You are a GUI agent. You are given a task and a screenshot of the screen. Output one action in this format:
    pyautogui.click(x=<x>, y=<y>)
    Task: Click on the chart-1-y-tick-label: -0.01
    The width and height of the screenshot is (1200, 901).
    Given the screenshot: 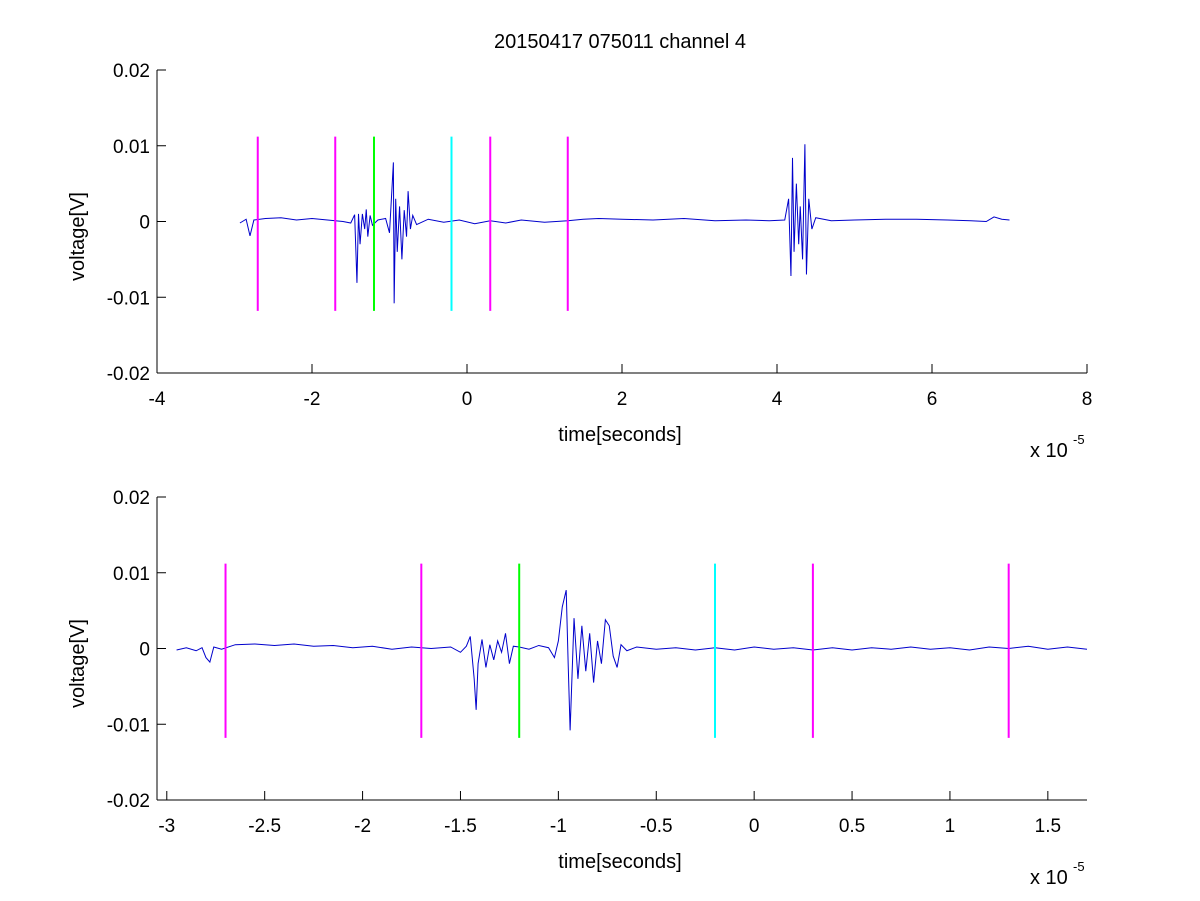 What is the action you would take?
    pyautogui.click(x=128, y=725)
    